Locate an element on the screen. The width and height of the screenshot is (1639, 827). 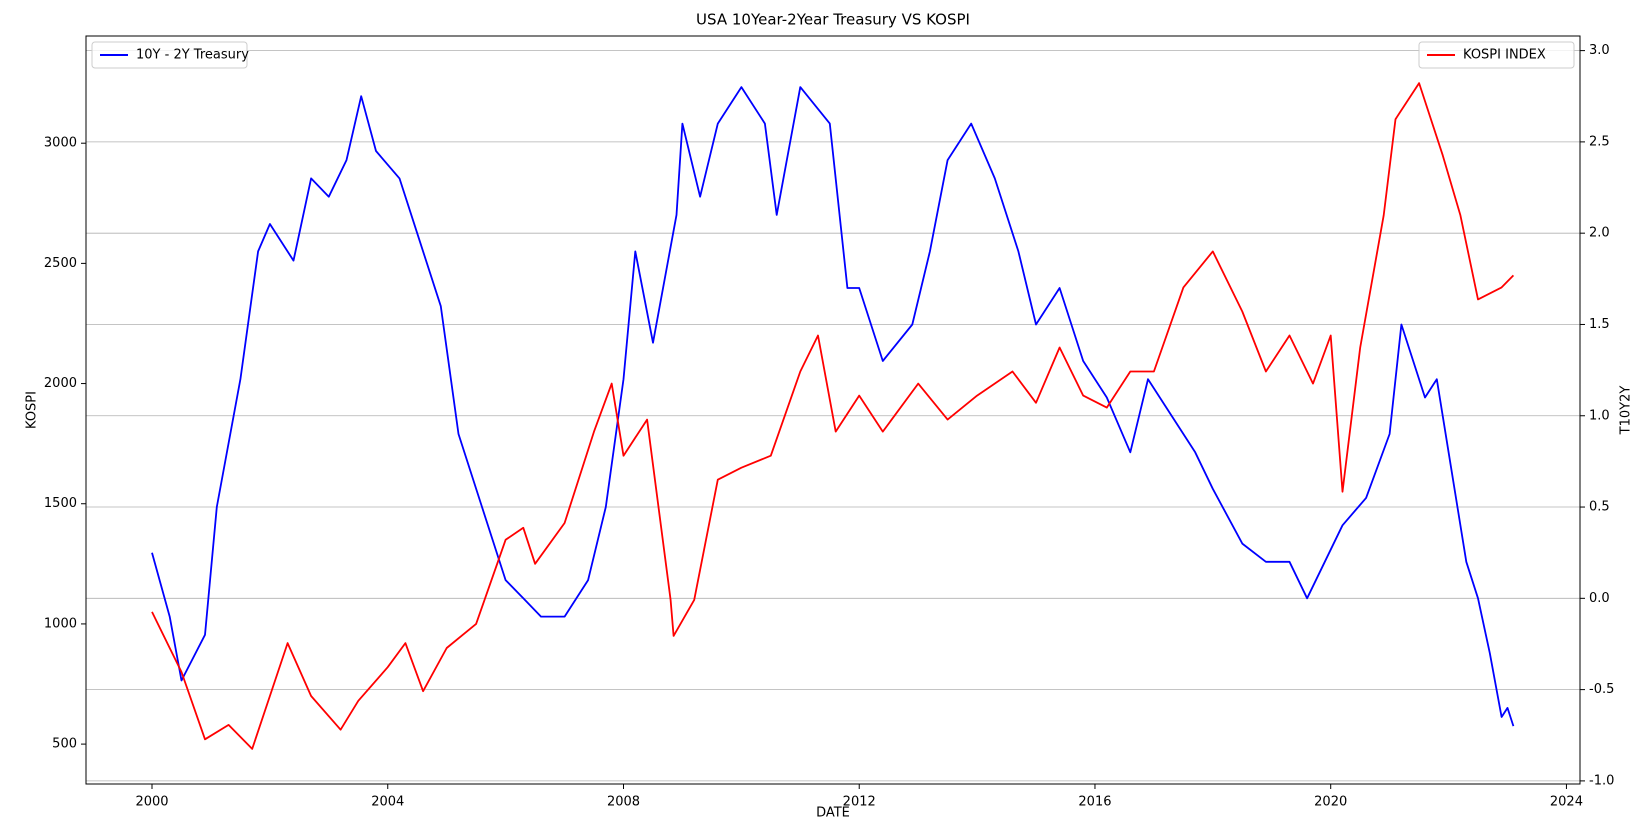
y-tick-label: 1500 is located at coordinates (60, 503).